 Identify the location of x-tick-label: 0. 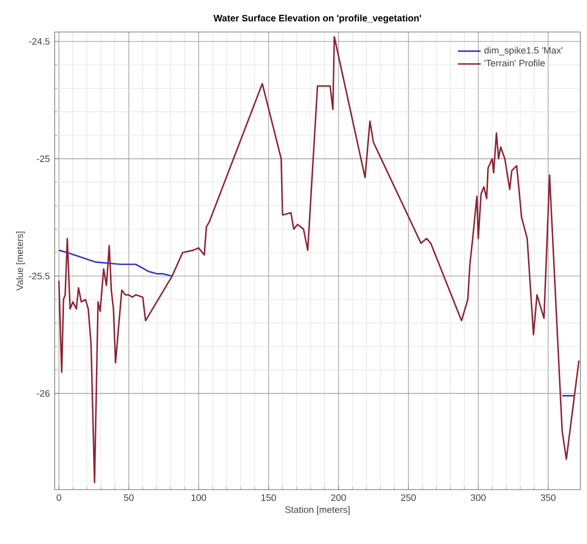
(59, 497).